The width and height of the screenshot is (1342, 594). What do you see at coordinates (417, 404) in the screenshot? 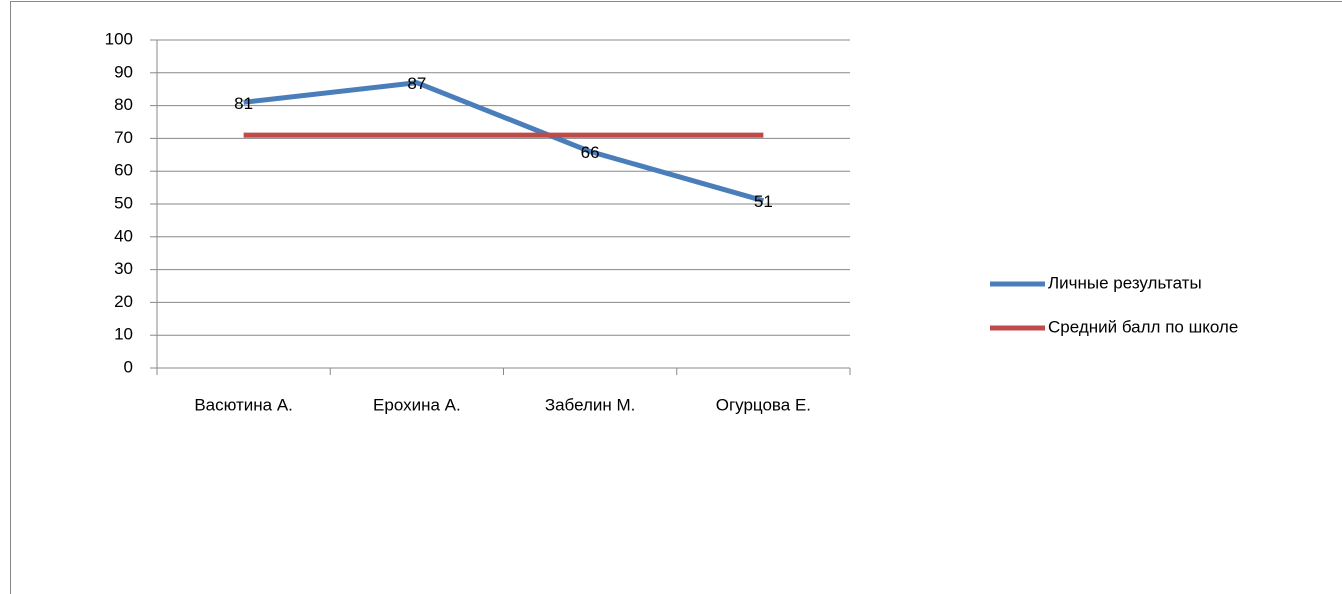
I see `x-tick-label: Ерохина А.` at bounding box center [417, 404].